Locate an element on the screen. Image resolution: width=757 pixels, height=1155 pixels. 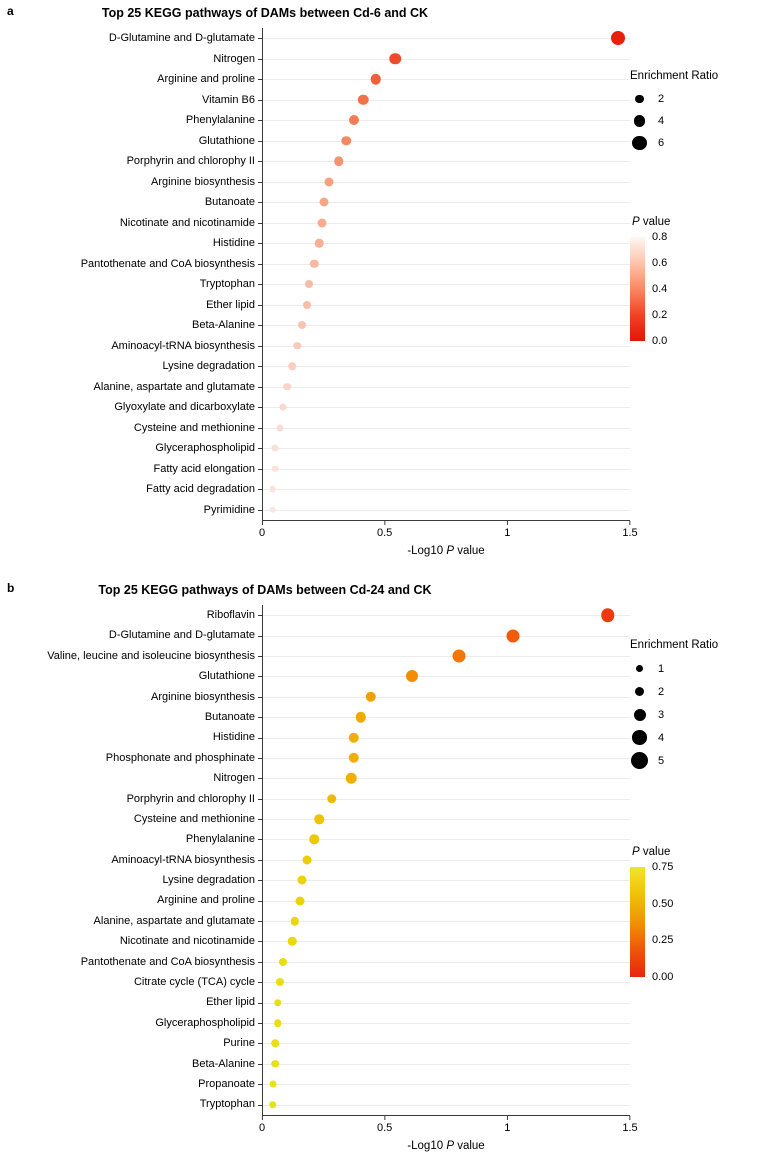
y-axis-label: Lysine degradation is located at coordinates (208, 880).